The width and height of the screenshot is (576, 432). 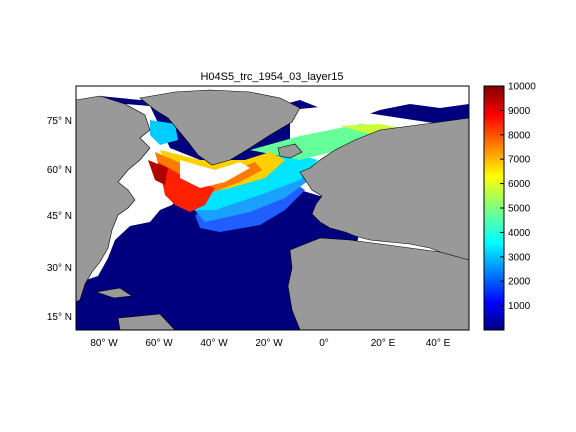 I want to click on lat-label-75n: 75° N, so click(x=59, y=121).